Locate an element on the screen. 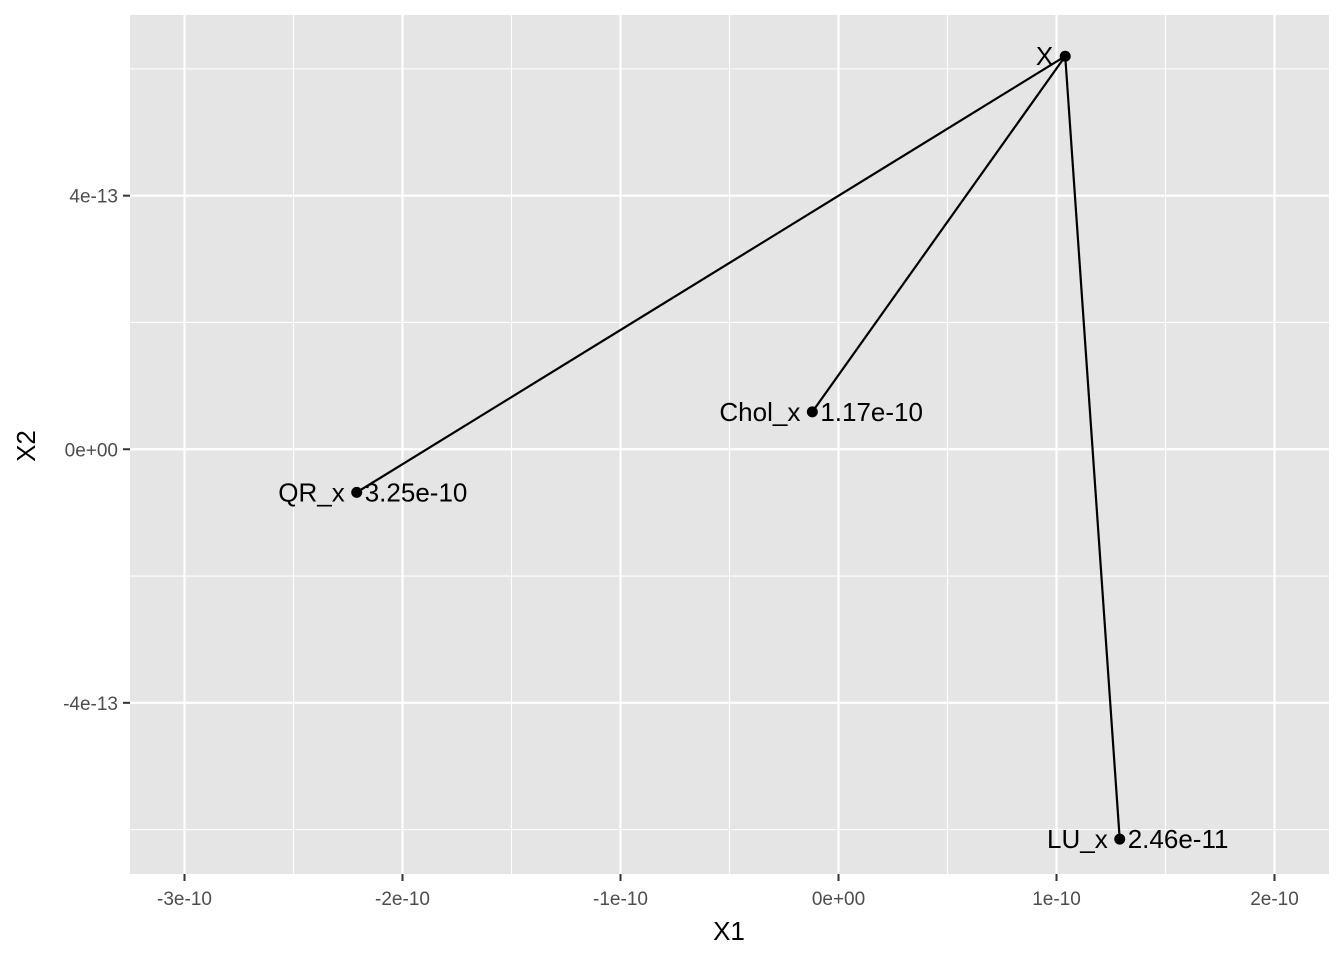  point-QR_x is located at coordinates (357, 492).